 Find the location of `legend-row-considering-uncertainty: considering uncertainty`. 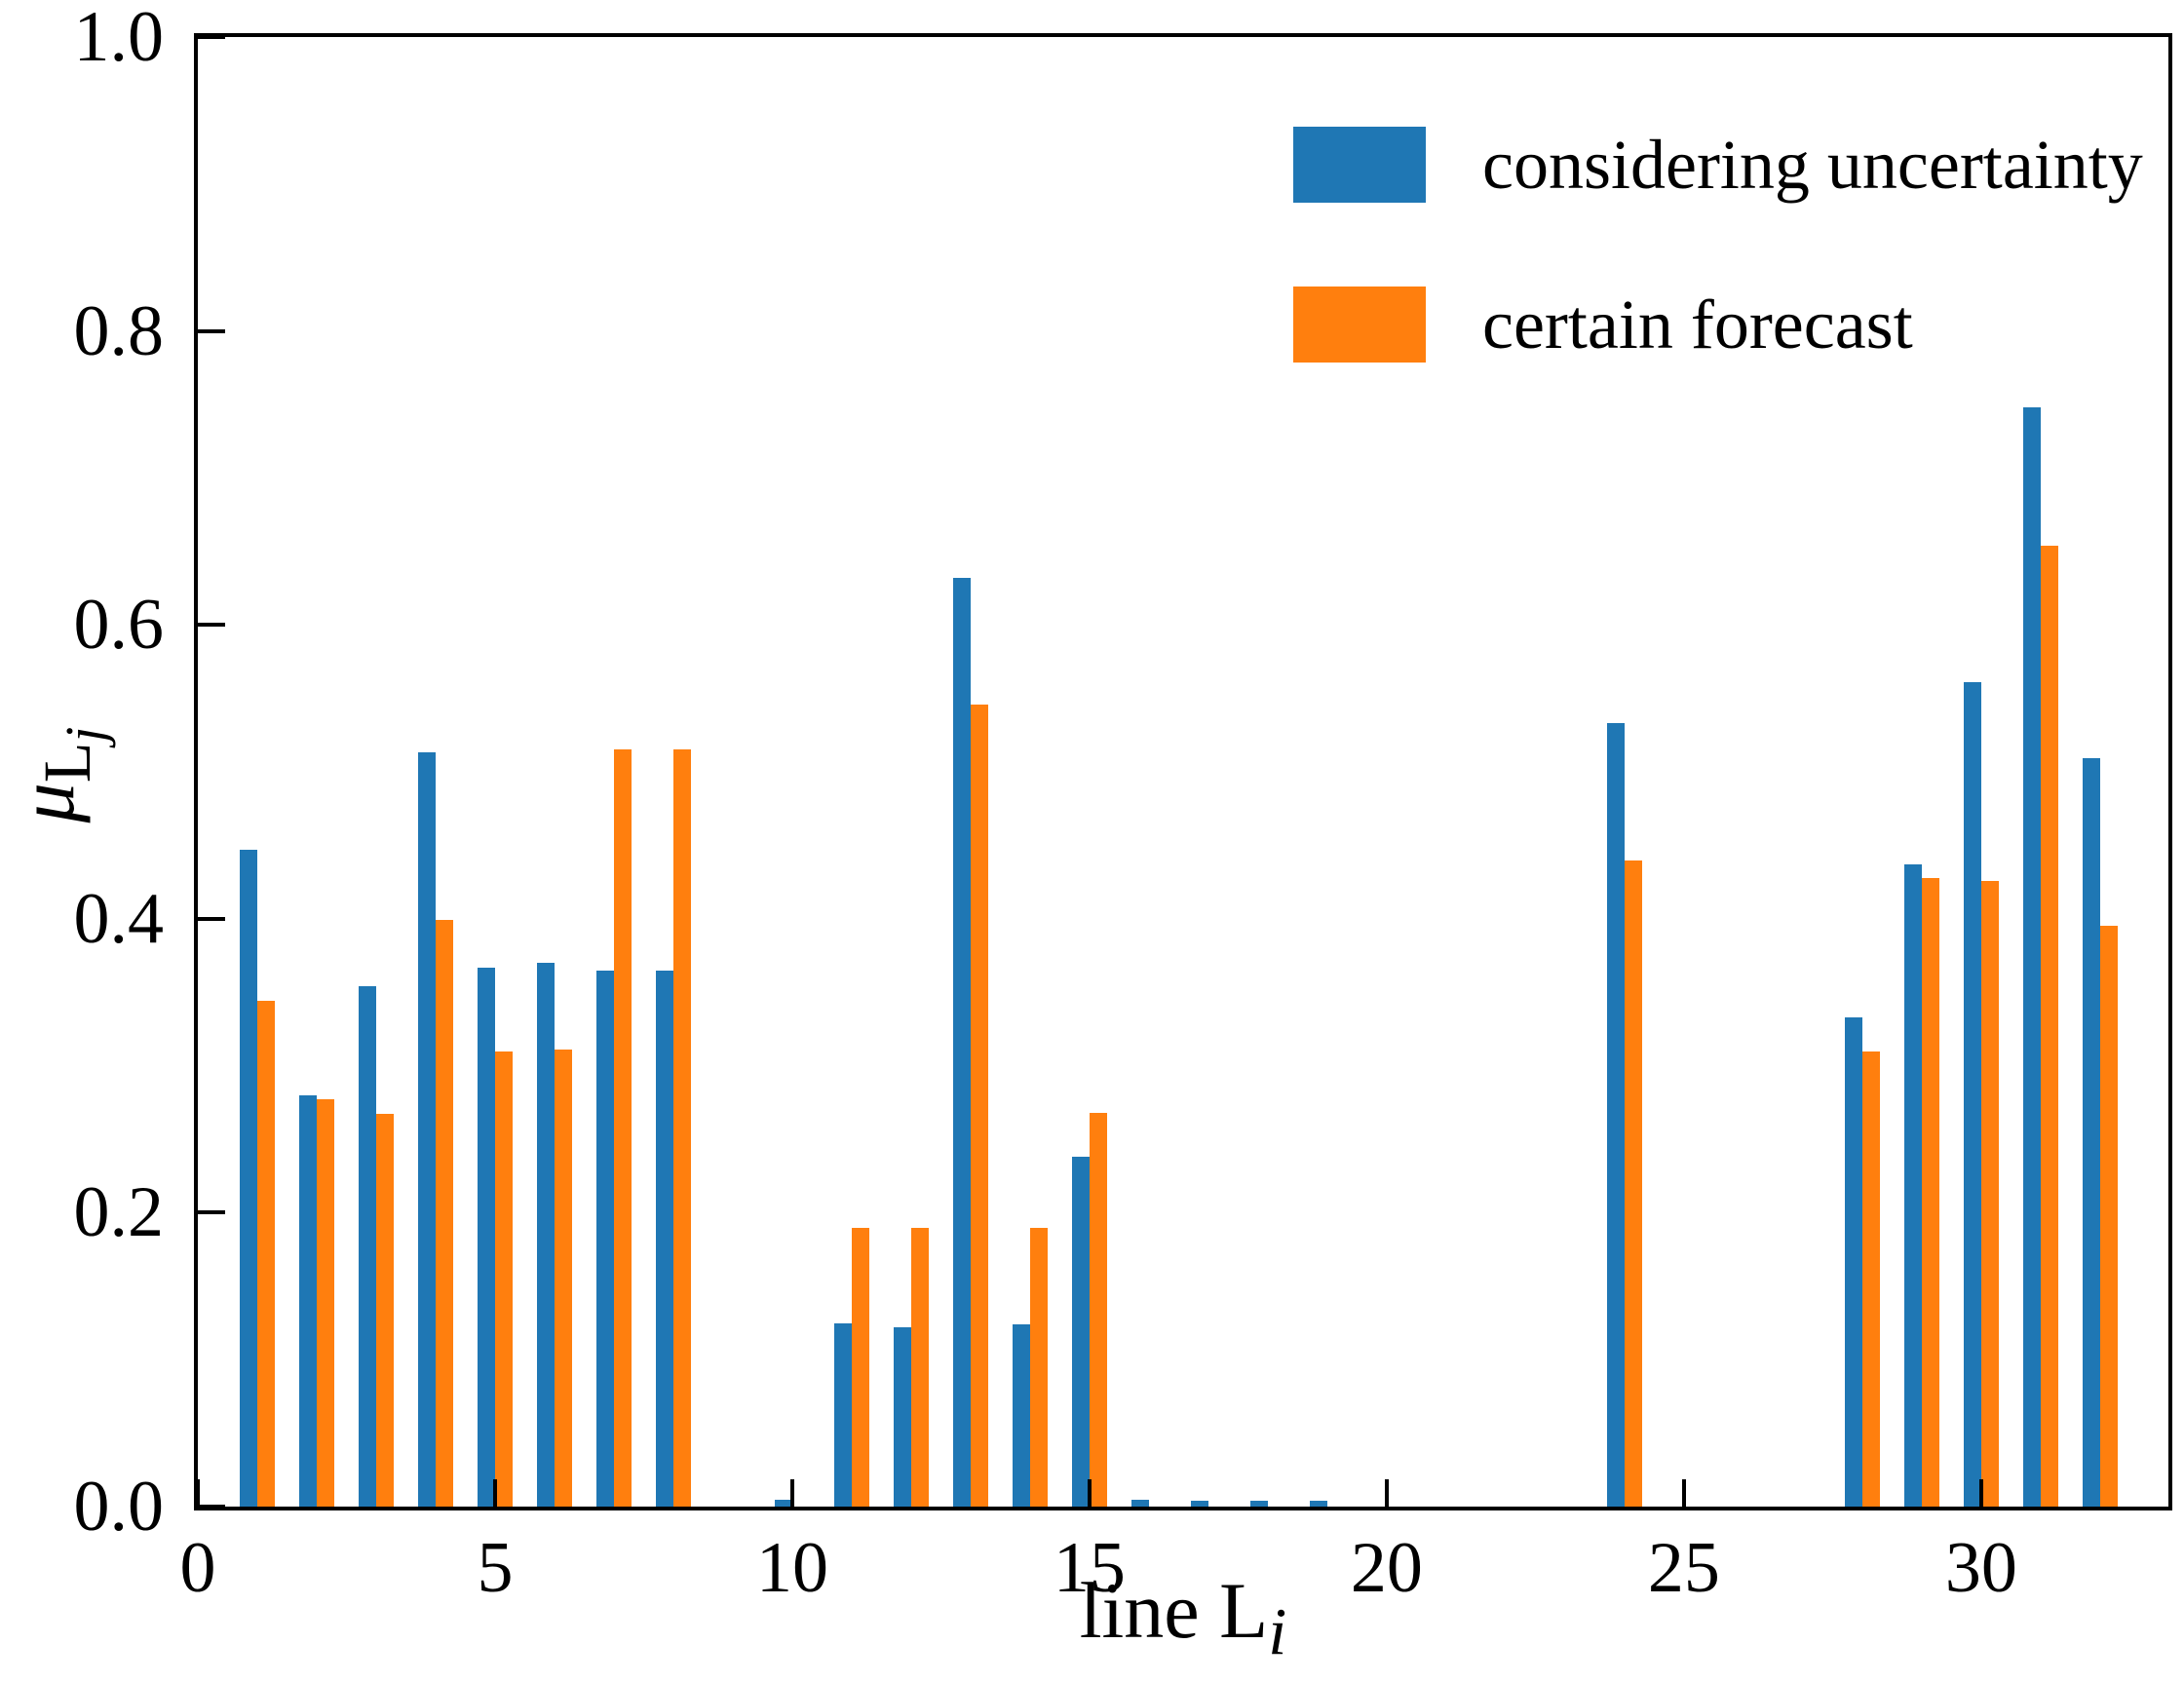

legend-row-considering-uncertainty: considering uncertainty is located at coordinates (1718, 165).